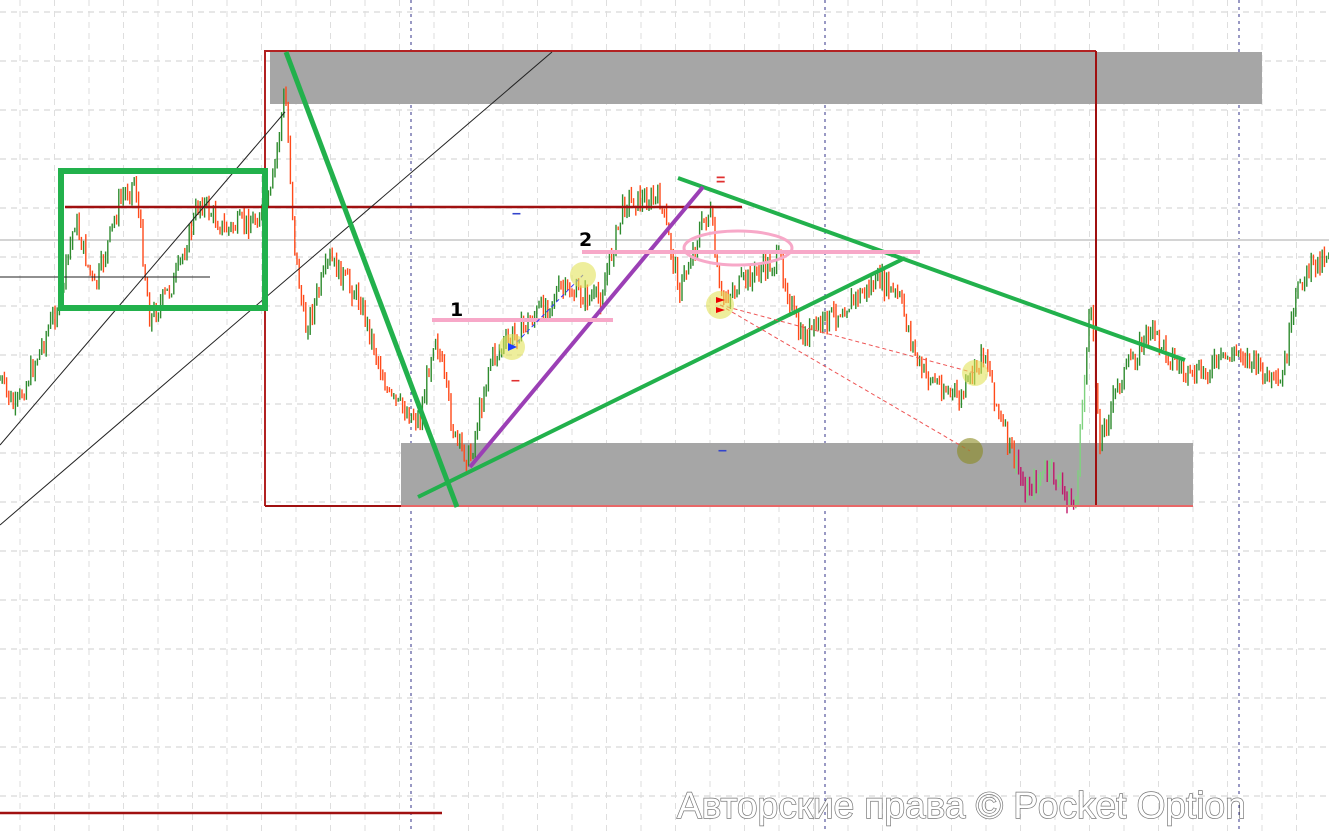 Image resolution: width=1329 pixels, height=832 pixels. I want to click on marker-red-equals: =, so click(720, 180).